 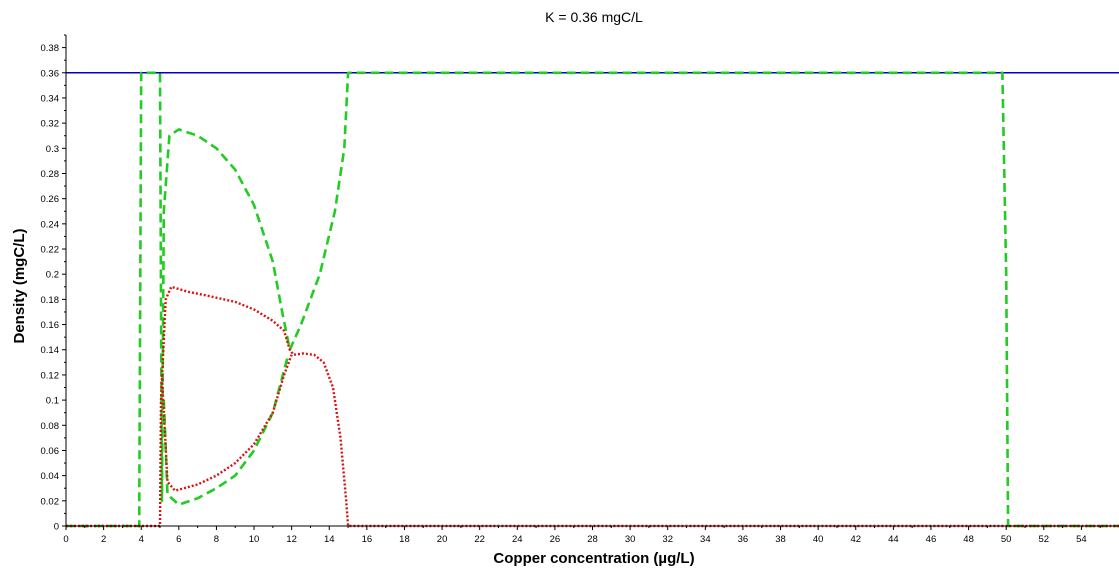 I want to click on x-tick-label: 20, so click(x=442, y=539).